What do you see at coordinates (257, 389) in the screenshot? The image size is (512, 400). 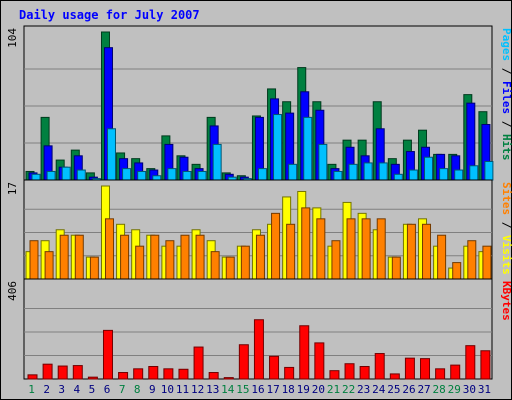 I see `x-tick-label: 16` at bounding box center [257, 389].